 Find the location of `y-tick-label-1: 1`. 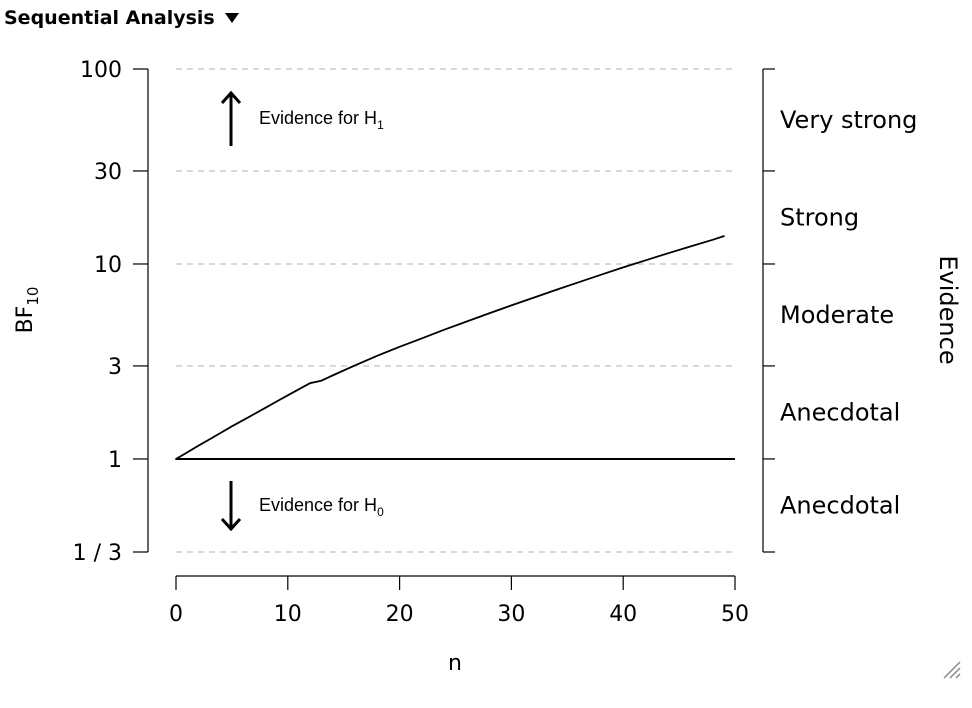

y-tick-label-1: 1 is located at coordinates (115, 460).